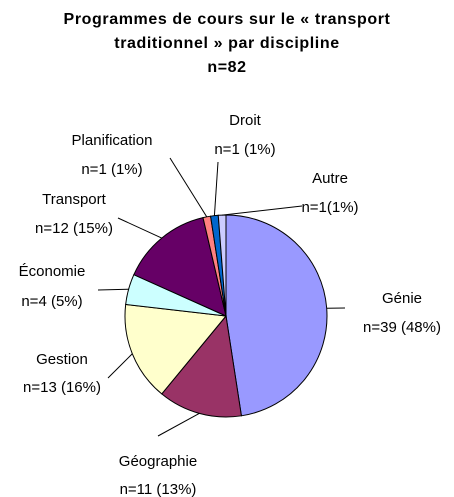 This screenshot has width=454, height=497. I want to click on slice-label: Économie, so click(52, 271).